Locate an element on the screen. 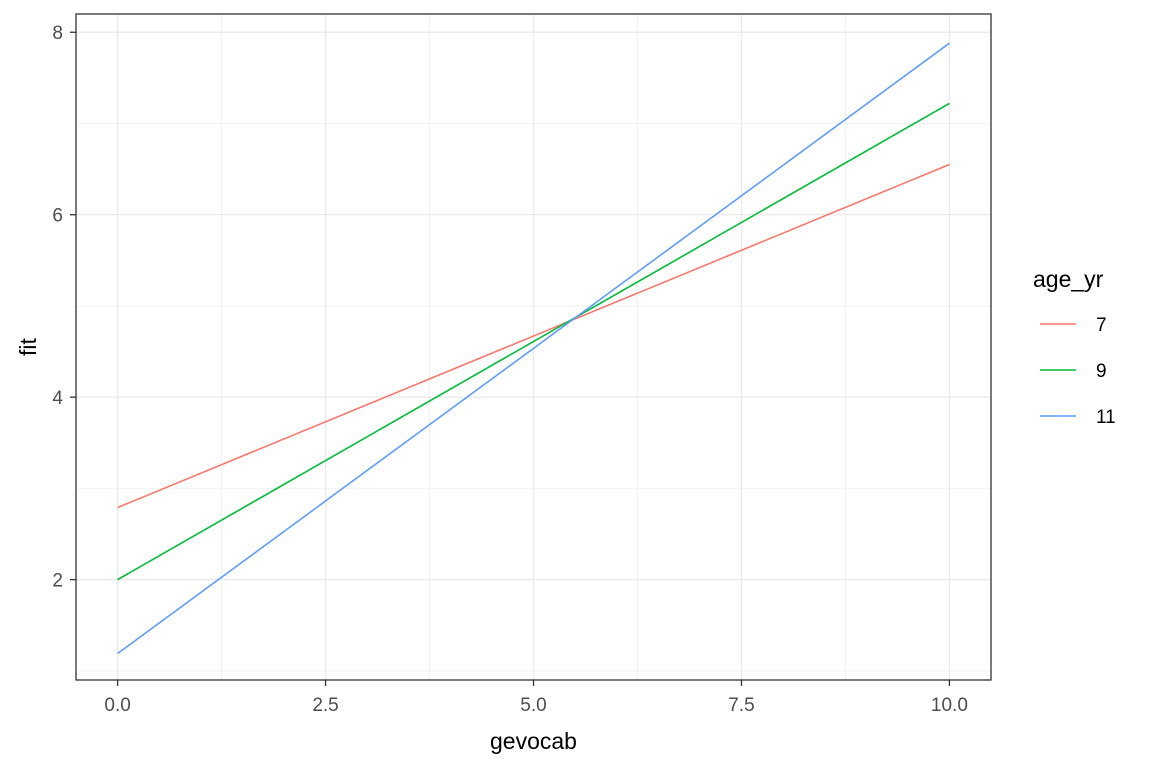  x-tick-label: 5.0 is located at coordinates (533, 705).